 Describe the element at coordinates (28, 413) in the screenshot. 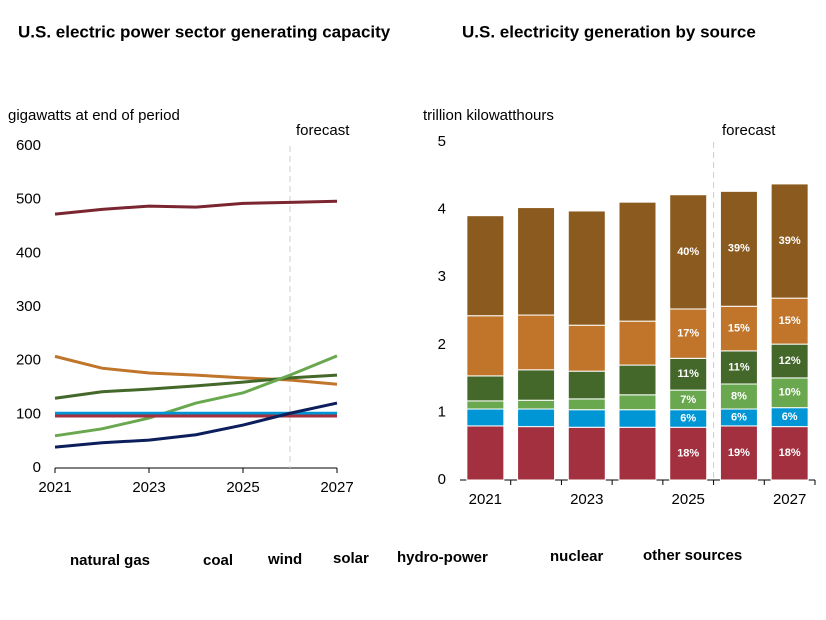

I see `y-tick-label: 100` at that location.